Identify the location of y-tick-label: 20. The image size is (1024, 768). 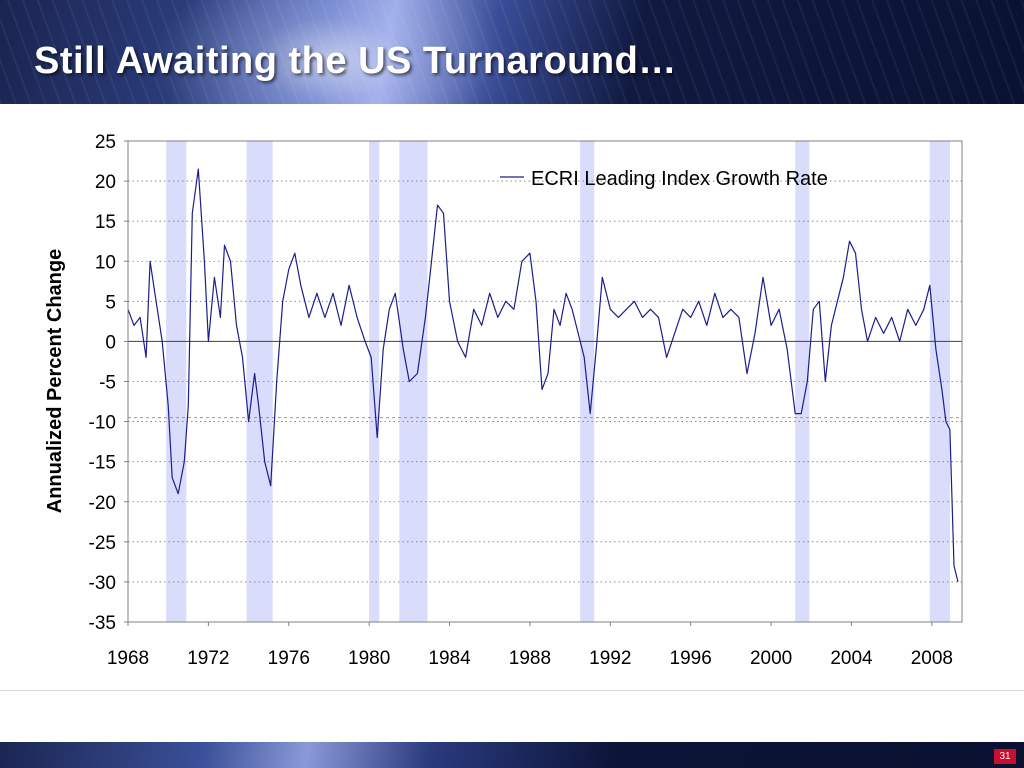
(105, 182).